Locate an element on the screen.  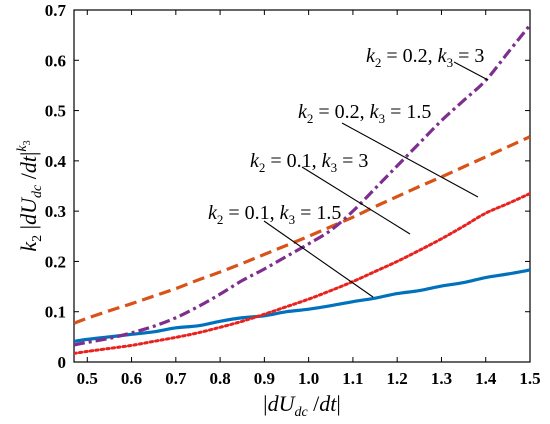
annotation-k2-0.2-k3-1.5: k2 = 0.2, k3 = 1.5 is located at coordinates (388, 149).